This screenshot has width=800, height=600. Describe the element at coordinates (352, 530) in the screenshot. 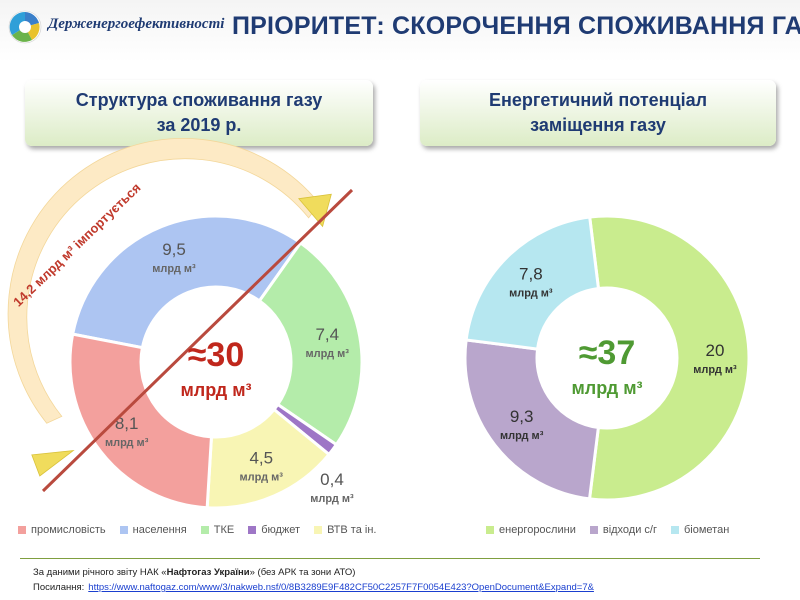

I see `legend-label: ВТВ та ін.` at that location.